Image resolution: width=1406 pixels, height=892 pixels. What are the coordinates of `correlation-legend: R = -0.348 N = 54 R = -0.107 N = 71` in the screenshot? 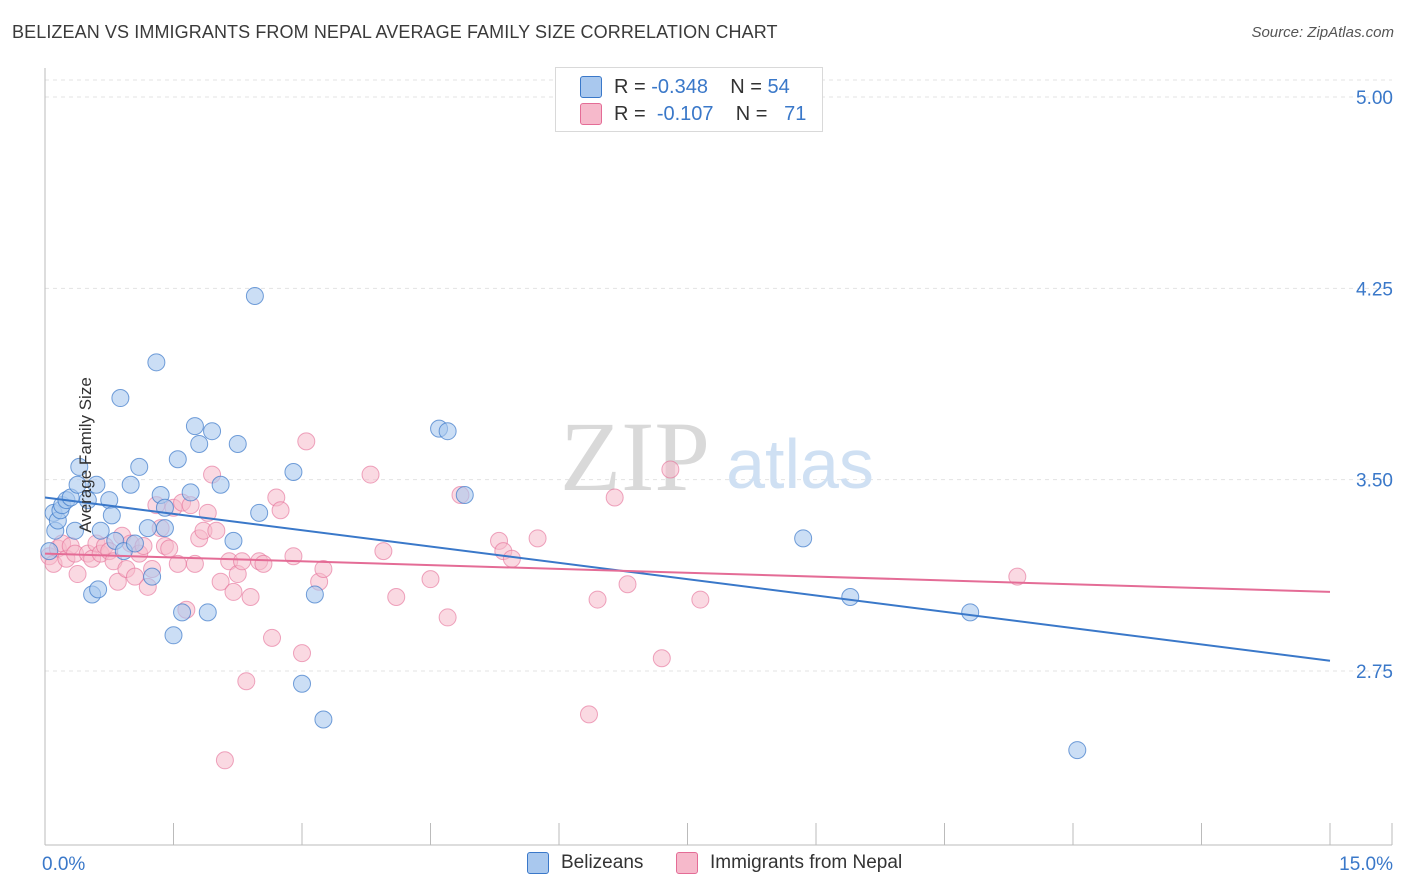 It's located at (689, 99).